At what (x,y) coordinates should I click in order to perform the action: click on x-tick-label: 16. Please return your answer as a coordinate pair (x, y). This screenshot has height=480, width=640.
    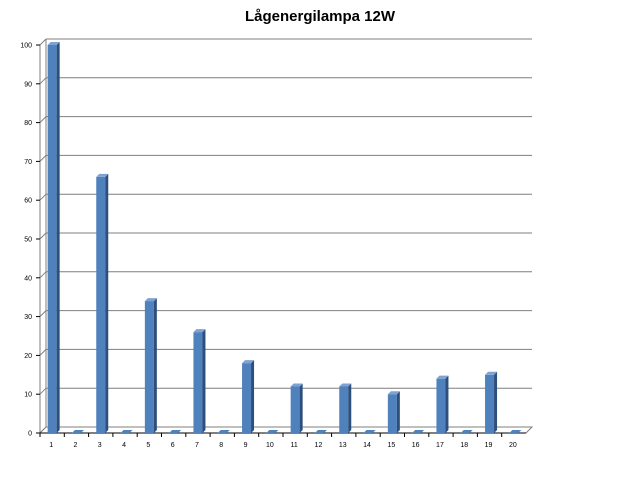
    Looking at the image, I should click on (416, 445).